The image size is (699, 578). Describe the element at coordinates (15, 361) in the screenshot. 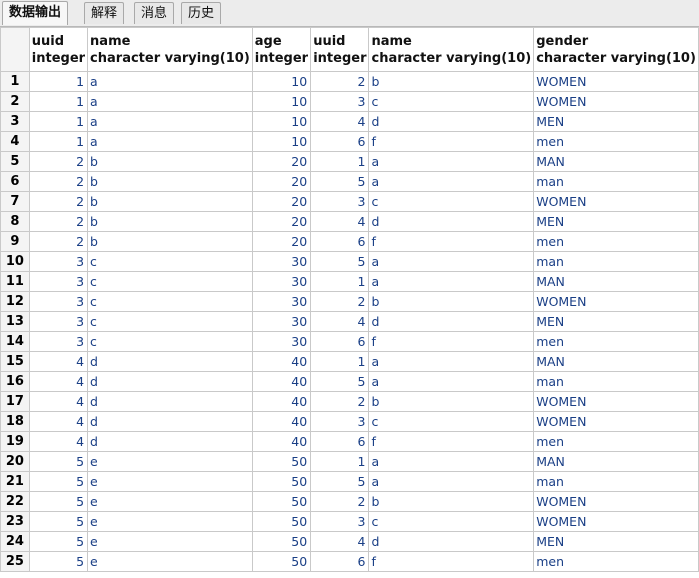

I see `row-number: 15` at that location.